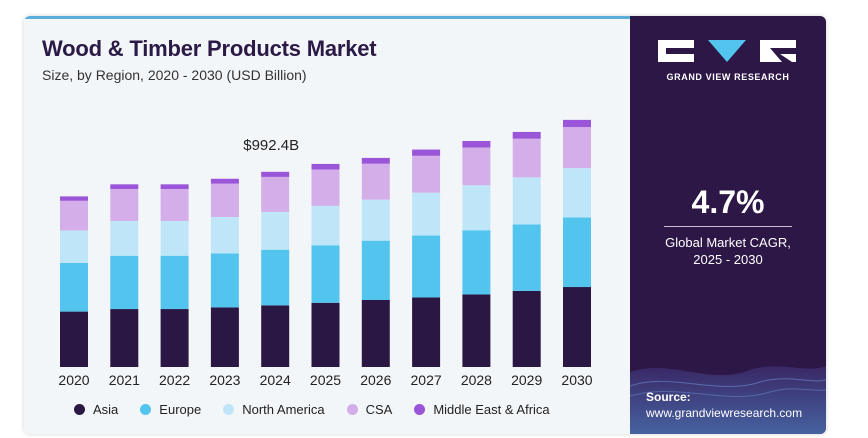 The width and height of the screenshot is (868, 438). What do you see at coordinates (106, 409) in the screenshot?
I see `legend-label-asia: Asia` at bounding box center [106, 409].